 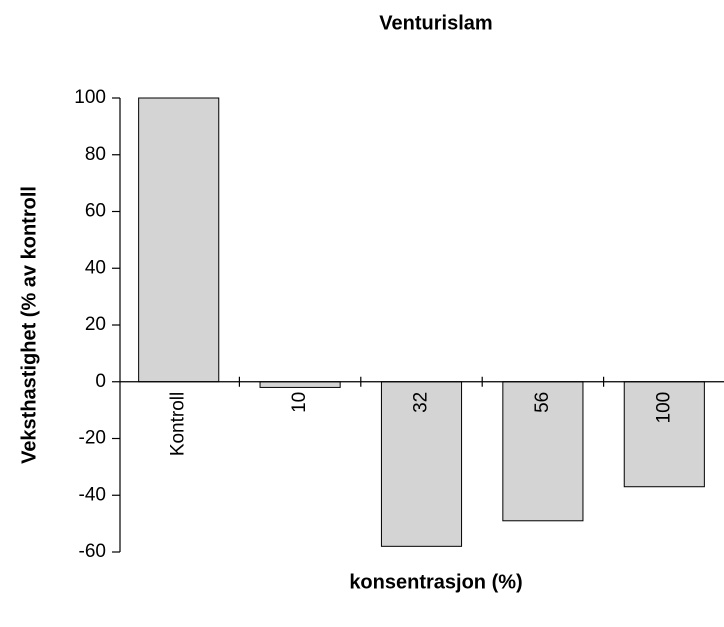 I want to click on x-tick-label: 100, so click(x=663, y=408).